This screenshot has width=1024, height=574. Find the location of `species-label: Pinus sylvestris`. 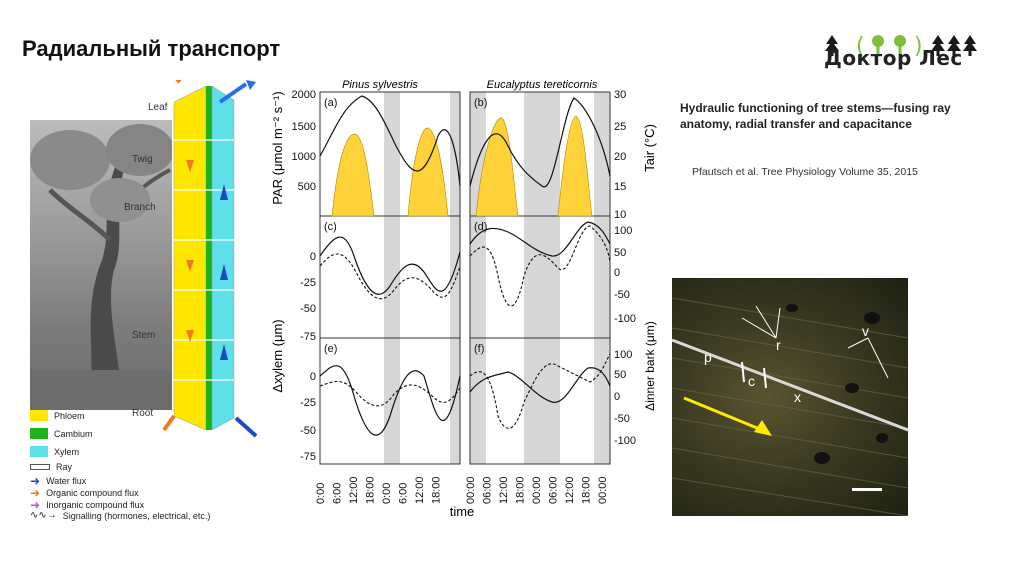

species-label: Pinus sylvestris is located at coordinates (380, 85).